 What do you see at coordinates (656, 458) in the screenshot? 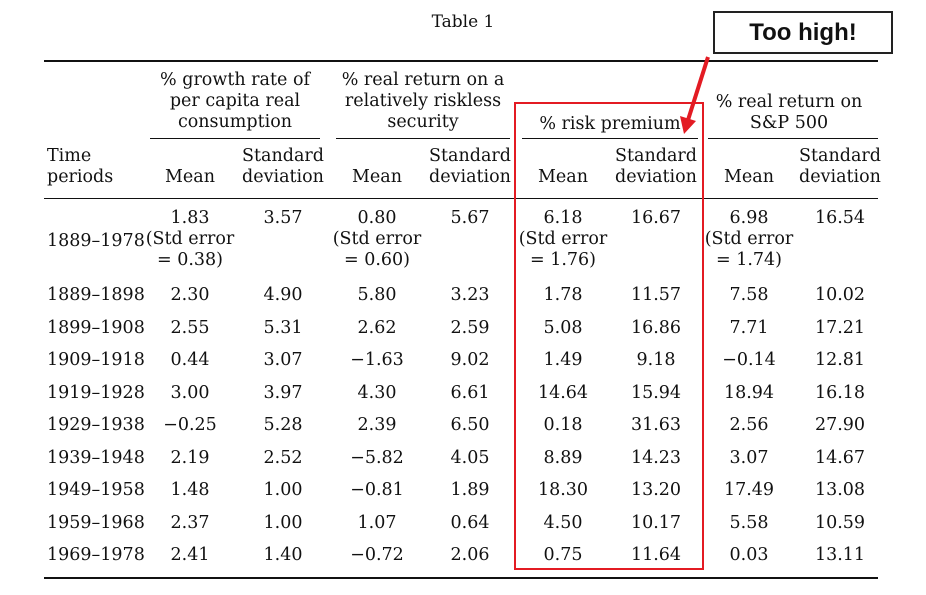
I see `table-cell: 14.23` at bounding box center [656, 458].